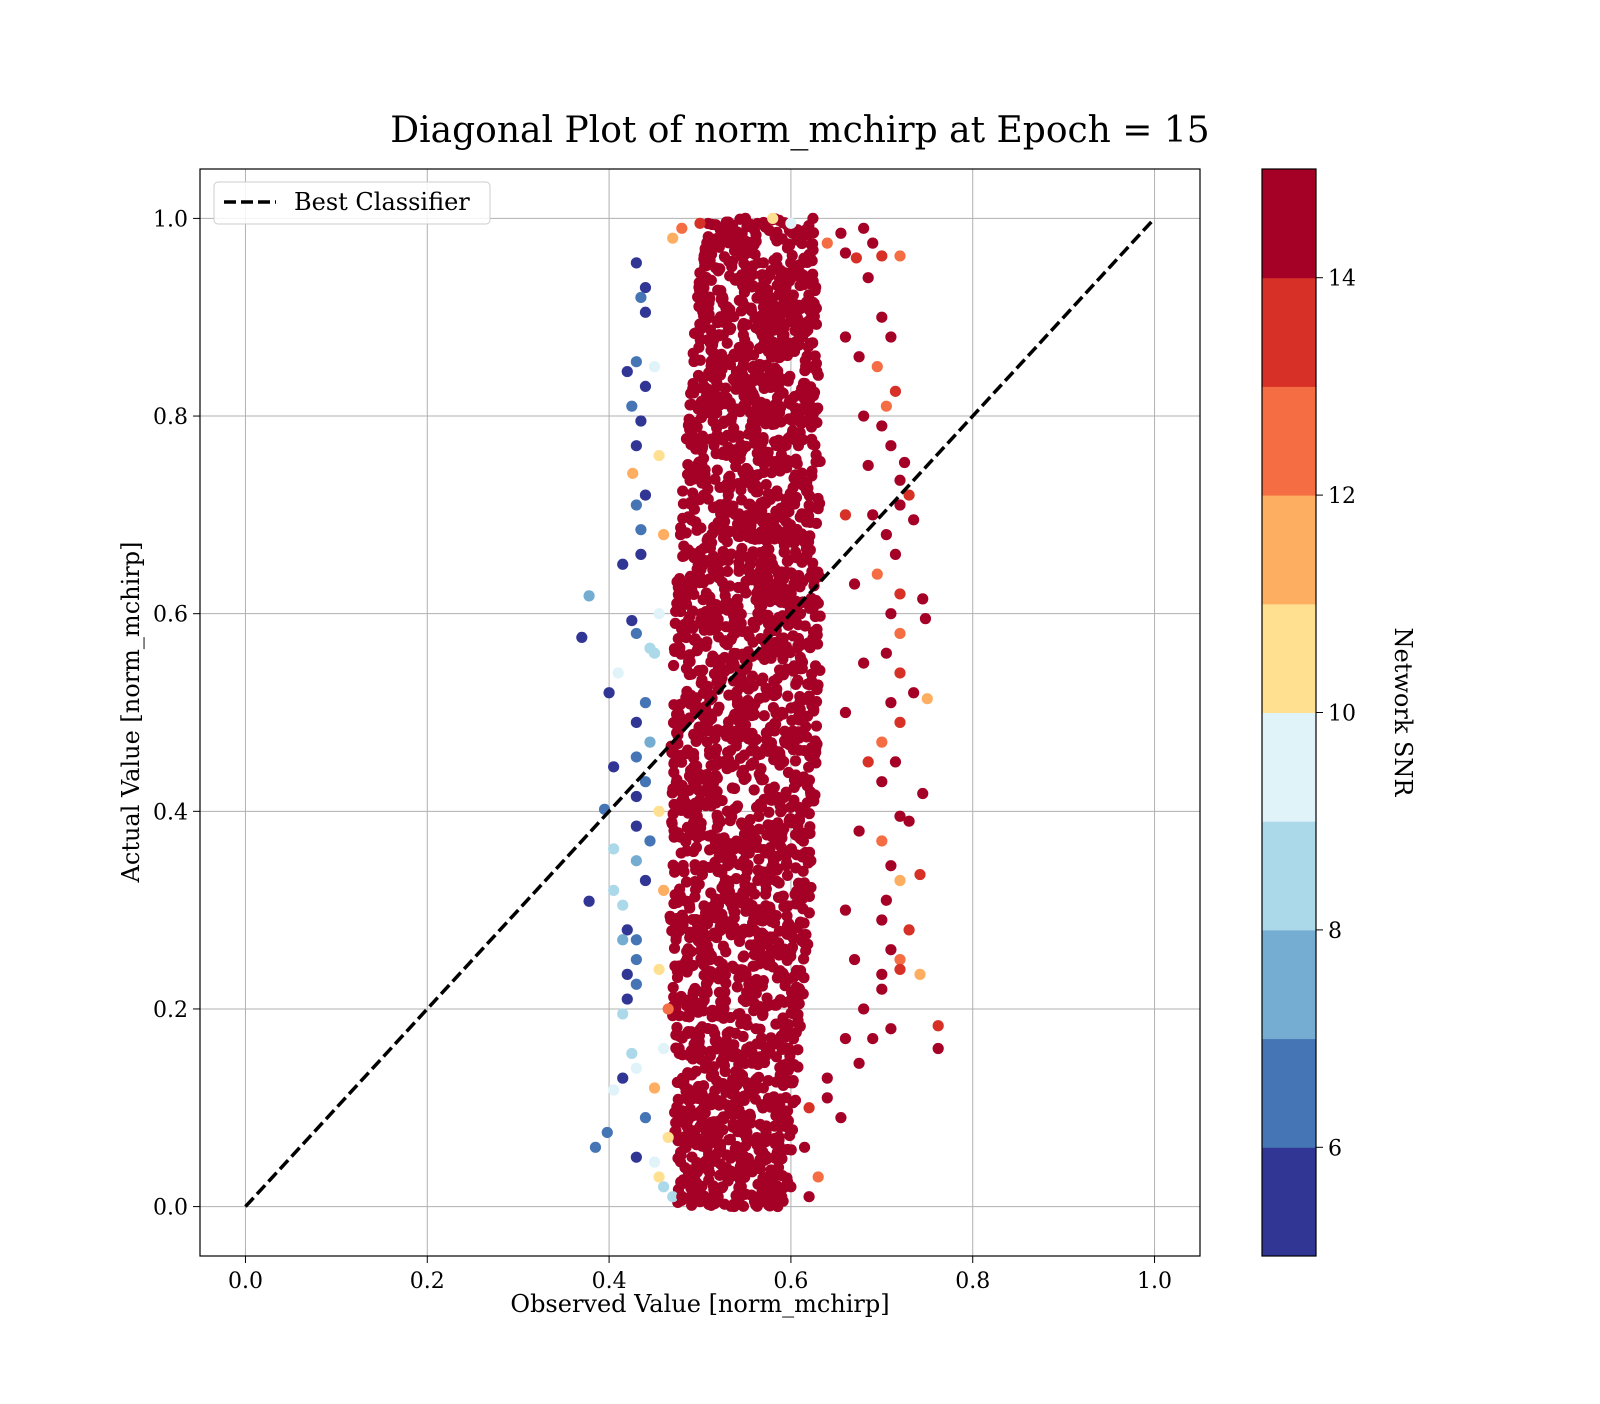 Image resolution: width=1600 pixels, height=1404 pixels. What do you see at coordinates (1403, 713) in the screenshot?
I see `colorbar-label: Network SNR` at bounding box center [1403, 713].